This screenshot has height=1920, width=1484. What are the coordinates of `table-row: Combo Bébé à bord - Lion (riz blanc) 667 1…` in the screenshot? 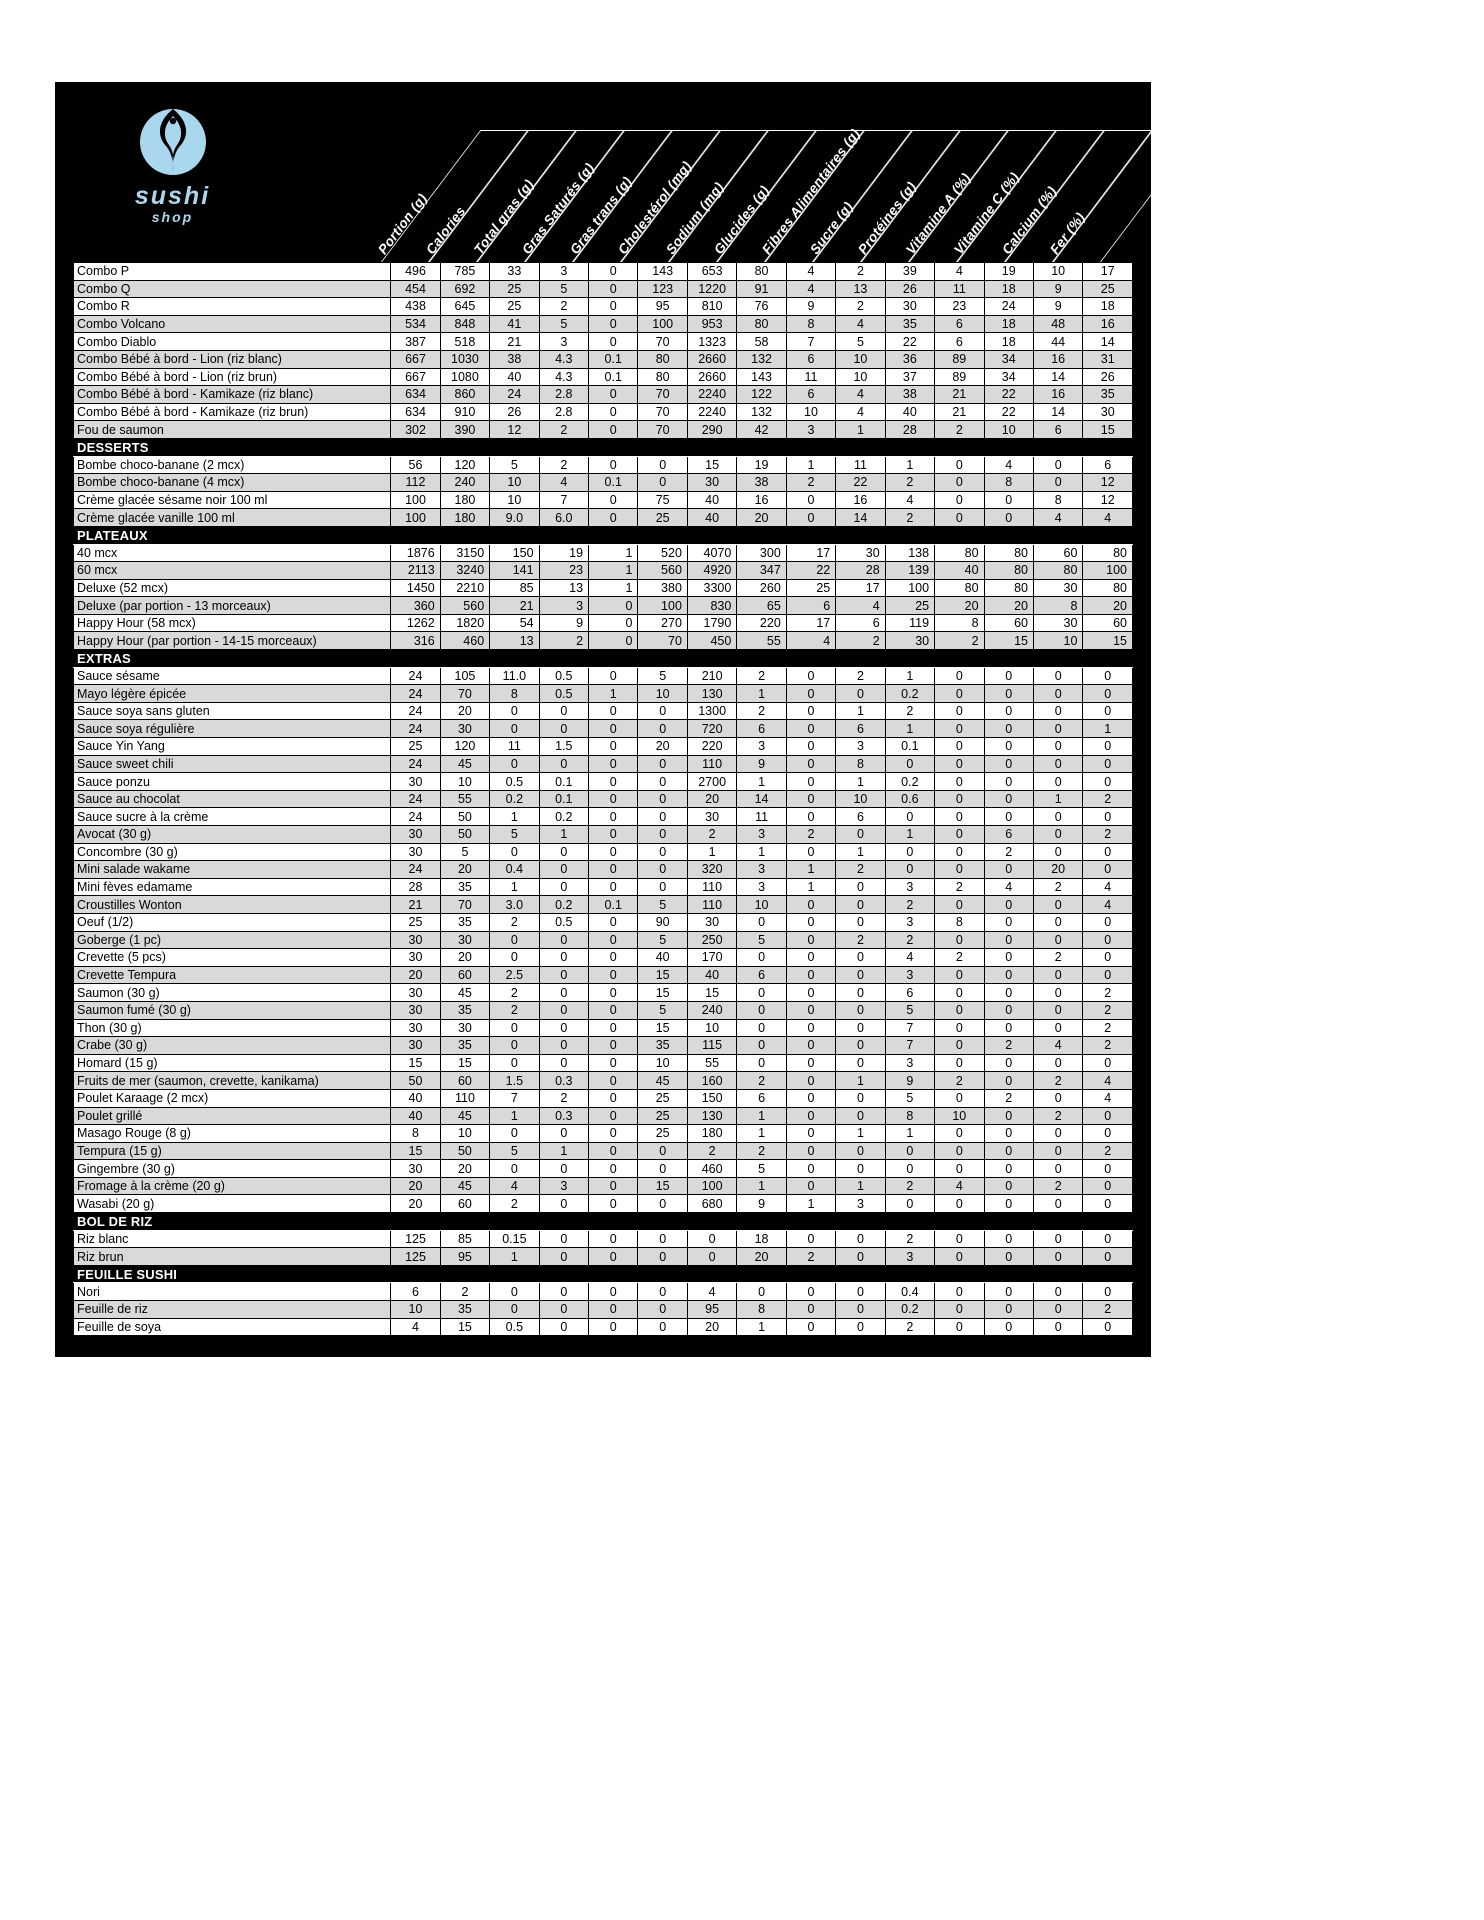 It's located at (602, 359).